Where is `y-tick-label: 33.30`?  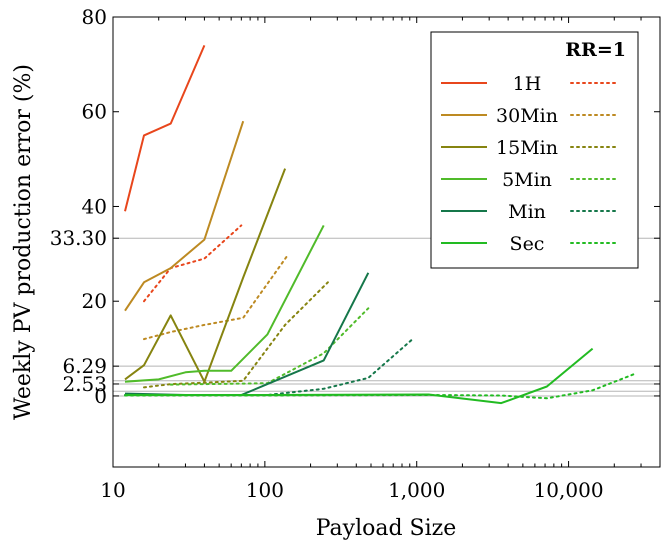 y-tick-label: 33.30 is located at coordinates (78, 238).